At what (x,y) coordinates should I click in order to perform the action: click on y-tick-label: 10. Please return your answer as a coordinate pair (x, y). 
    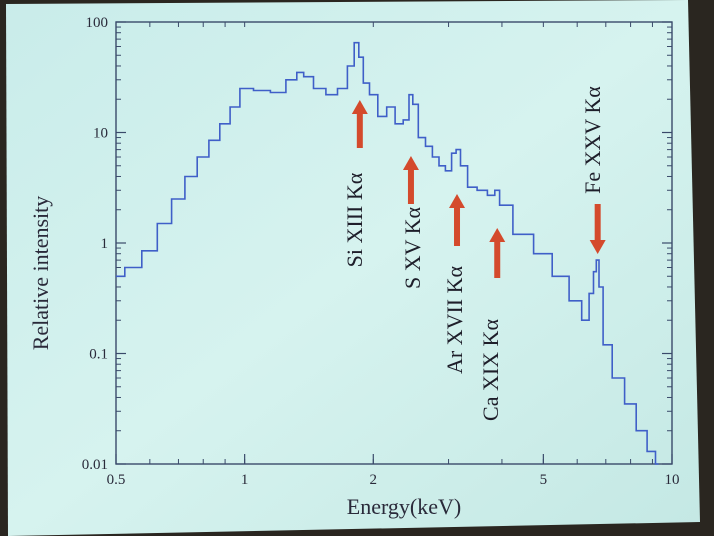
    Looking at the image, I should click on (100, 134).